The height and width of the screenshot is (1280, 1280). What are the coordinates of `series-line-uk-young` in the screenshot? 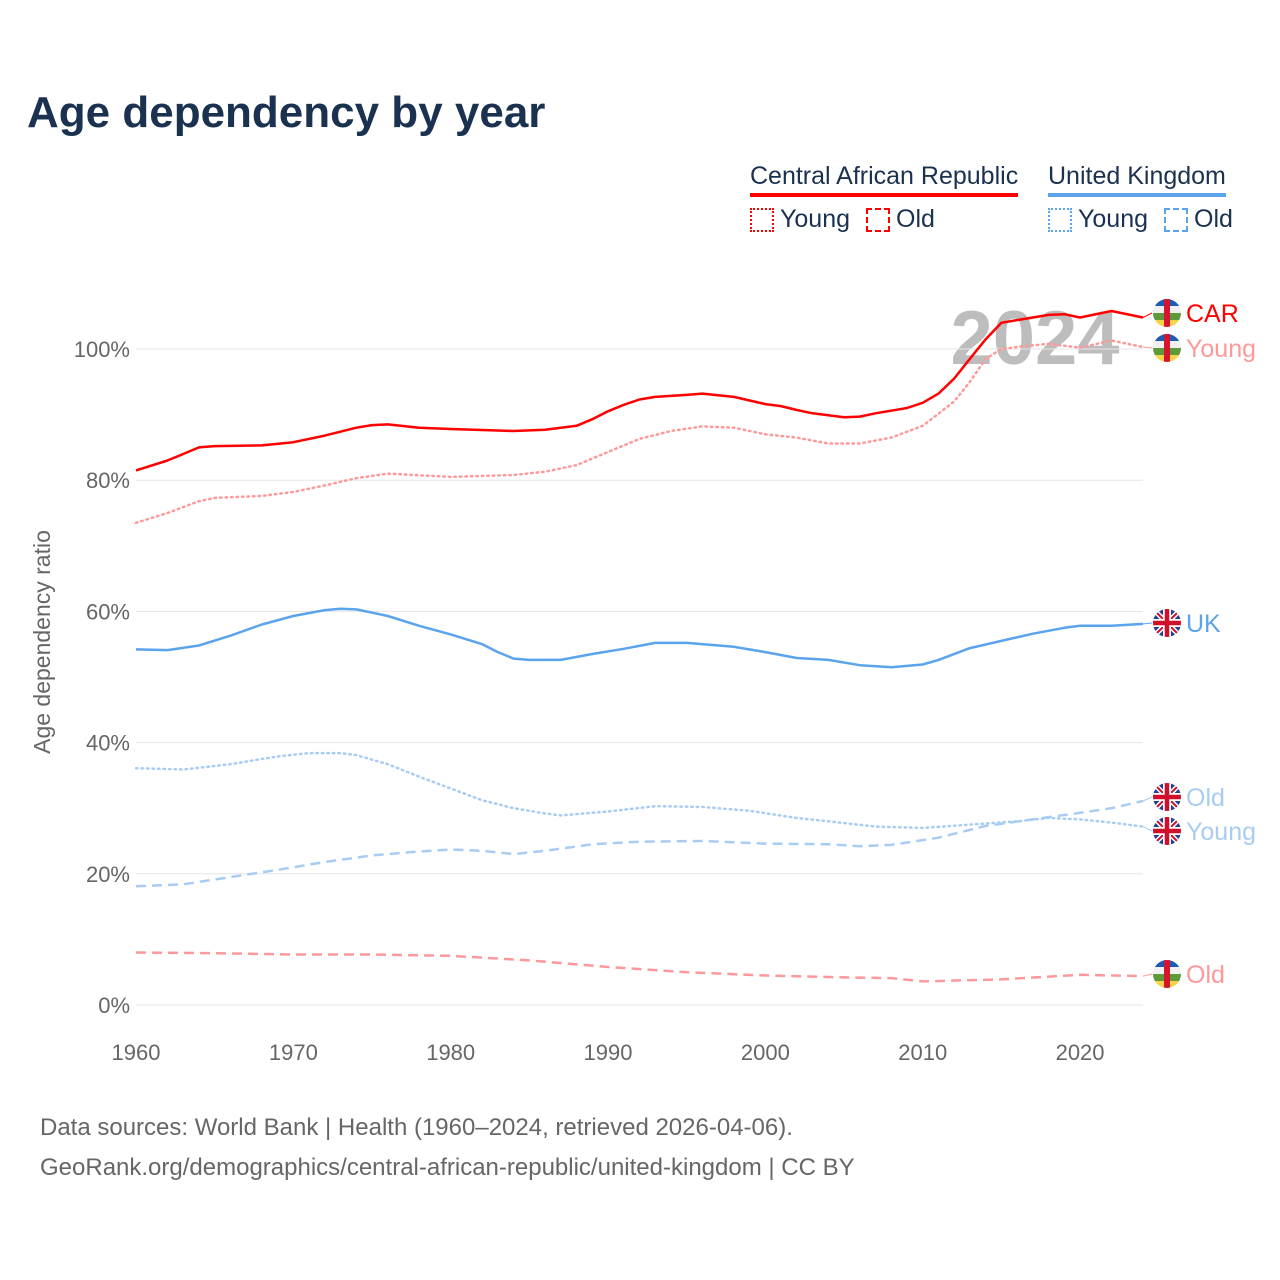 It's located at (639, 790).